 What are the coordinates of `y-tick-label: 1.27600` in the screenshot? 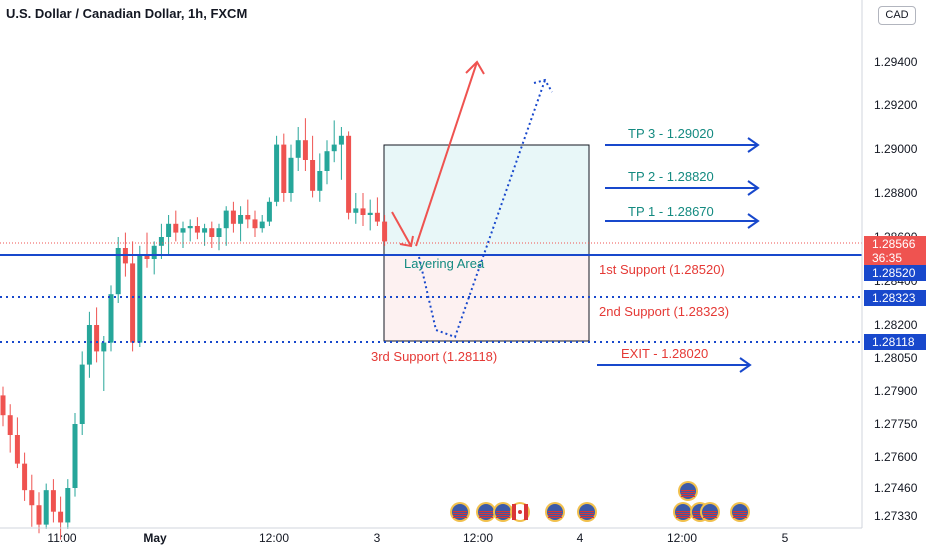 It's located at (896, 457).